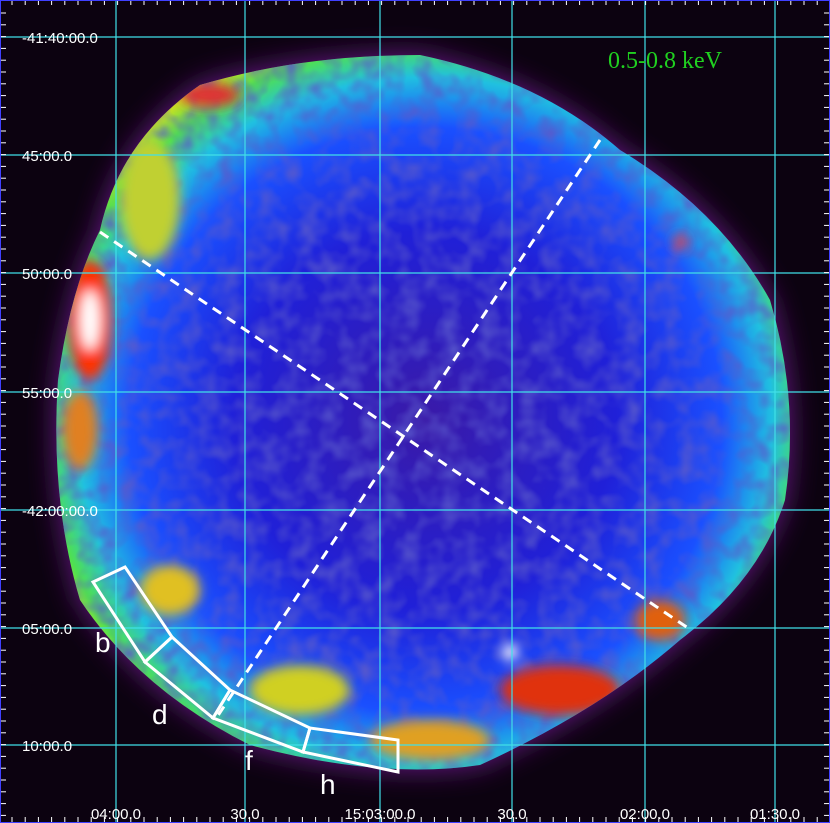  Describe the element at coordinates (103, 642) in the screenshot. I see `region-label: b` at that location.